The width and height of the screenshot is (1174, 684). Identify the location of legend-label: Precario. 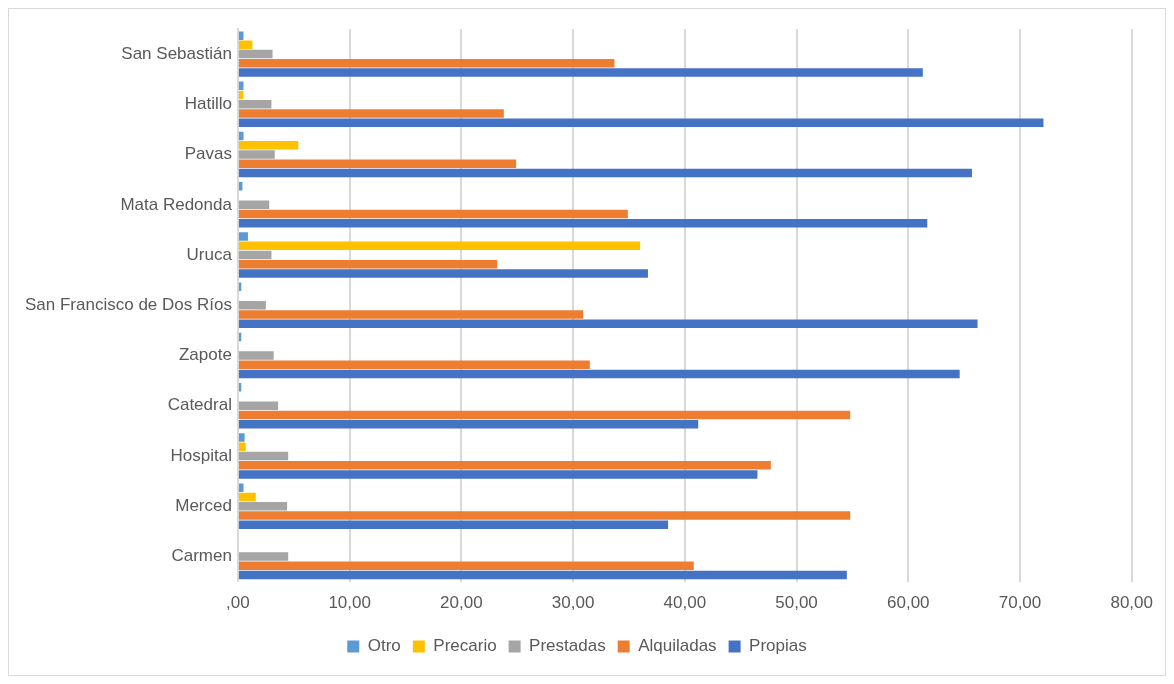
(465, 646).